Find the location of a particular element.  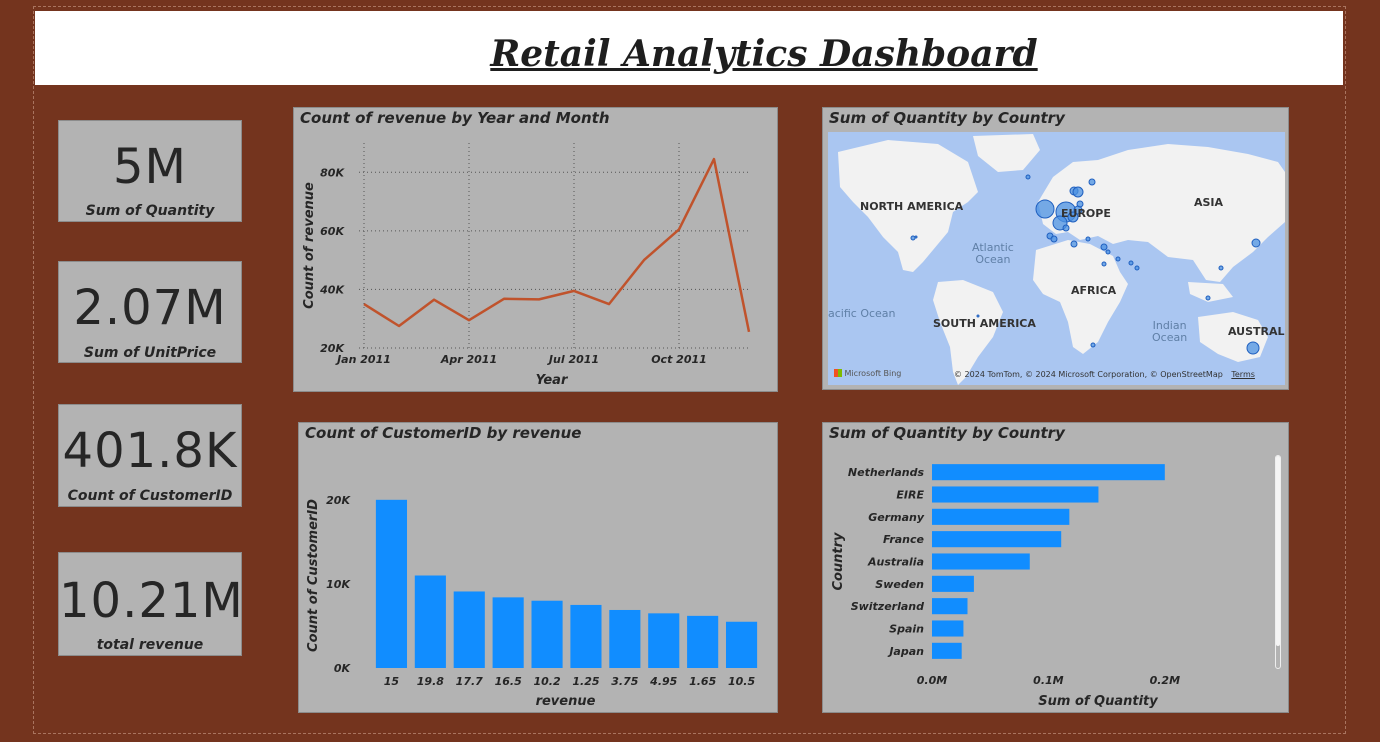

hbar-chart-title: Sum of Quantity by Country is located at coordinates (947, 433).